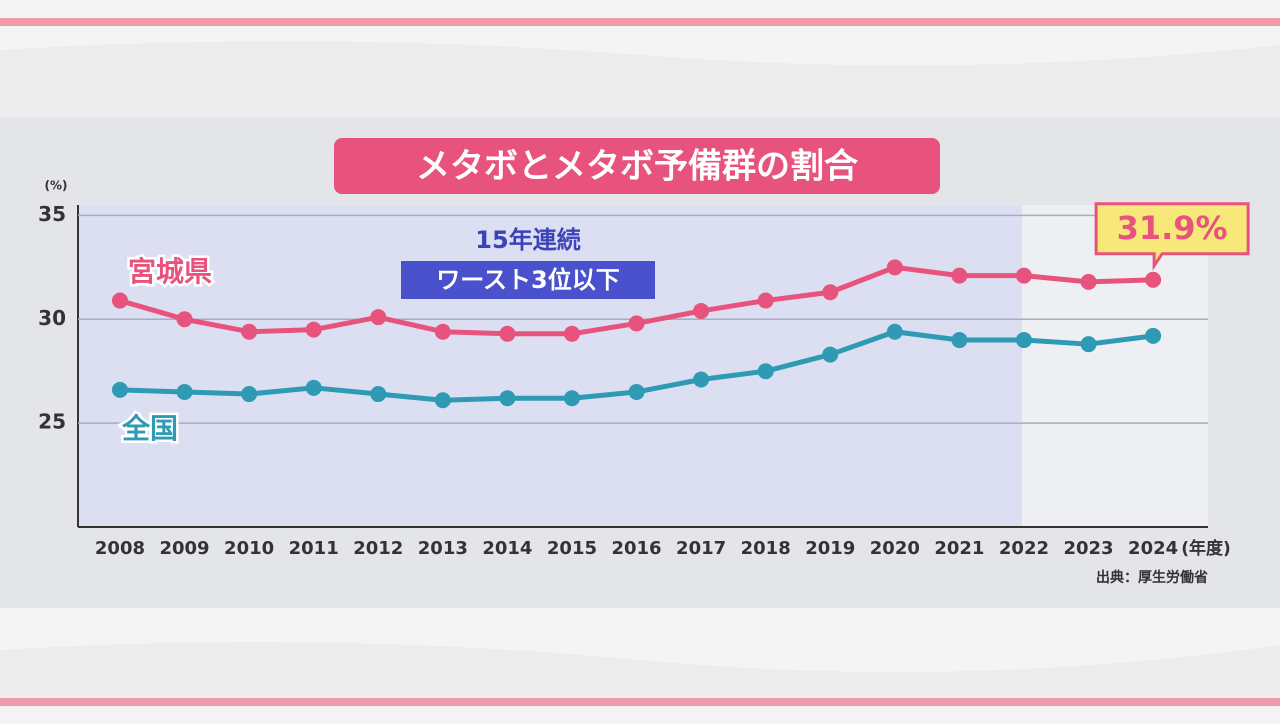 The image size is (1280, 724). Describe the element at coordinates (1088, 548) in the screenshot. I see `x-tick-label: 2023` at that location.